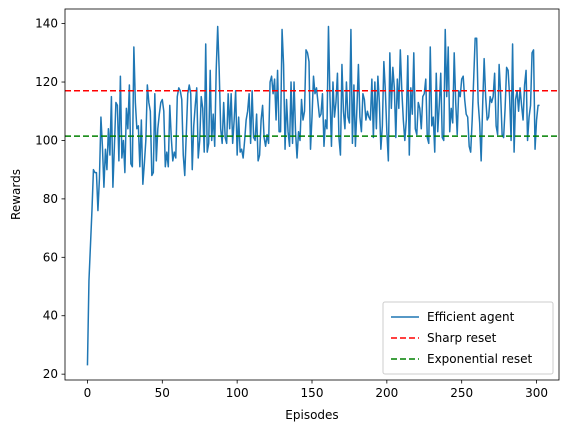 The height and width of the screenshot is (432, 571). What do you see at coordinates (88, 393) in the screenshot?
I see `x-tick-label: 0` at bounding box center [88, 393].